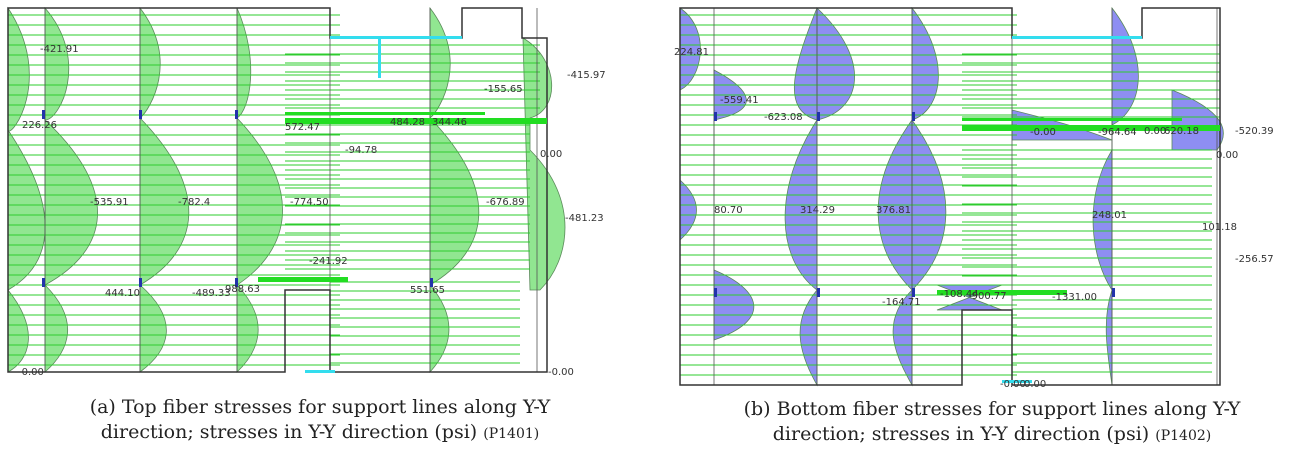 The height and width of the screenshot is (455, 1313). Describe the element at coordinates (691, 52) in the screenshot. I see `stress-label-b-0: 224.81` at that location.